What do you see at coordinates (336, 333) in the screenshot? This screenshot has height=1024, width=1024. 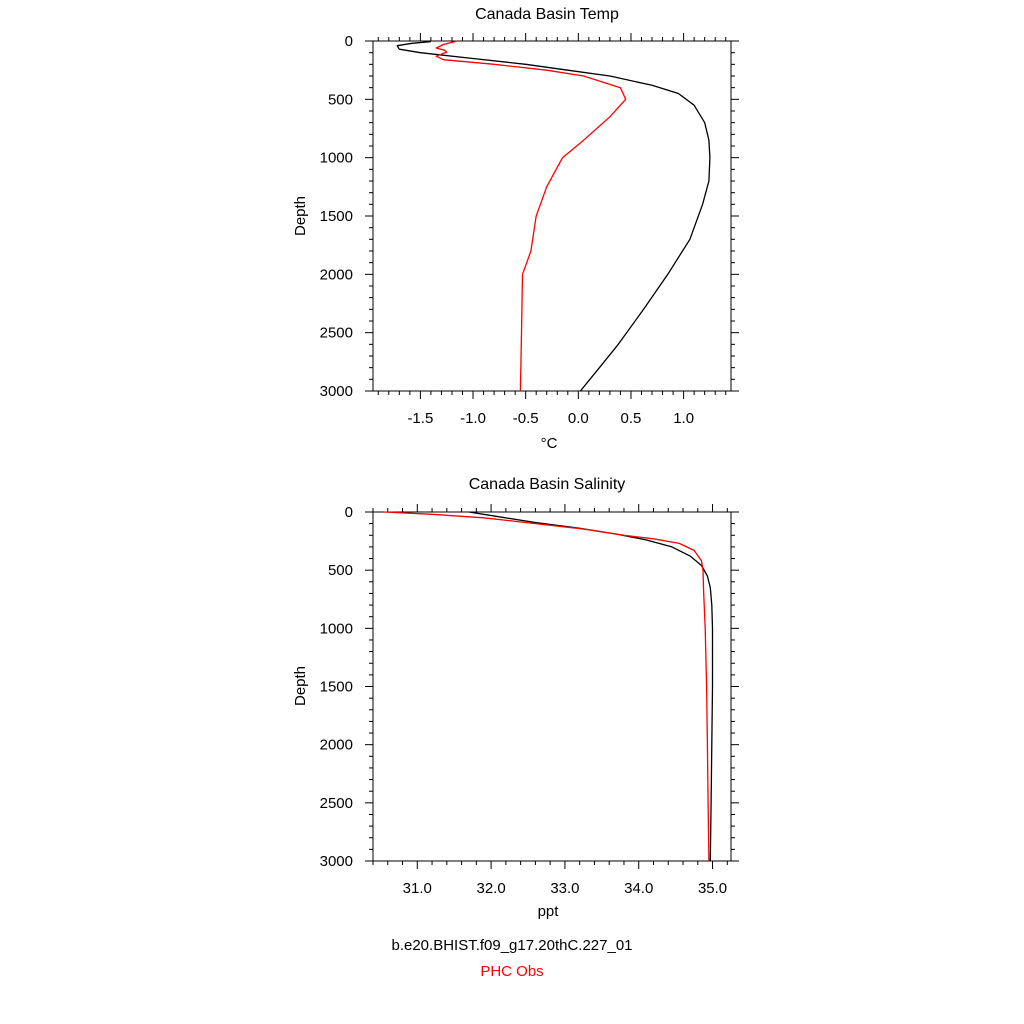 I see `temp-y-tick-label: 2500` at bounding box center [336, 333].